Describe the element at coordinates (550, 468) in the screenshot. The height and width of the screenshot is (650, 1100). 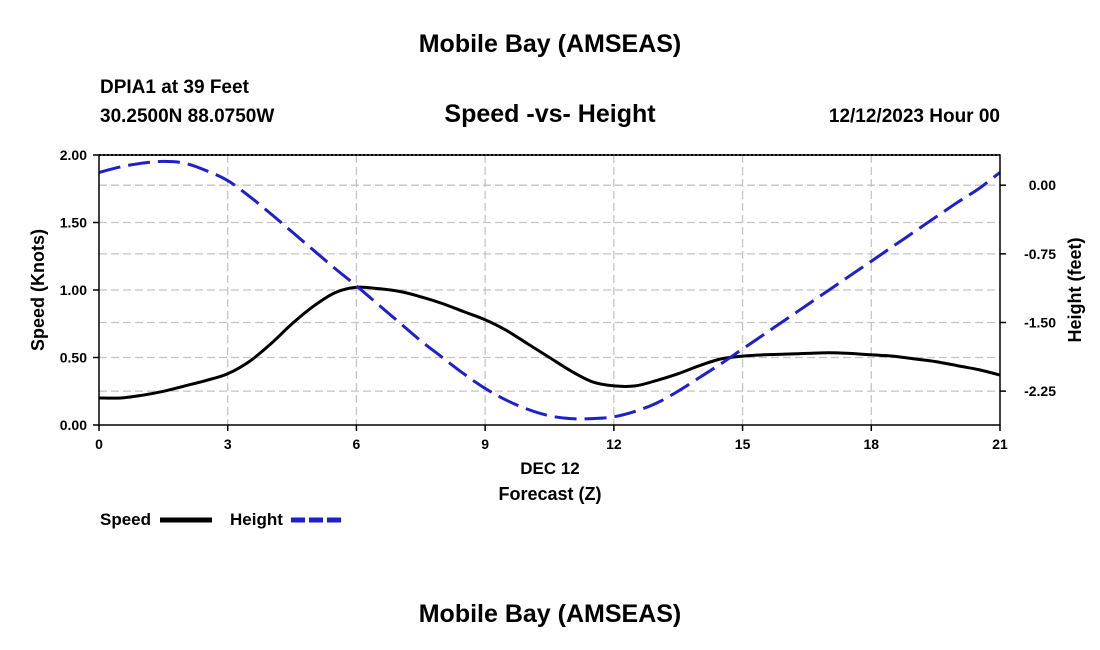
I see `x-date-label: DEC 12` at that location.